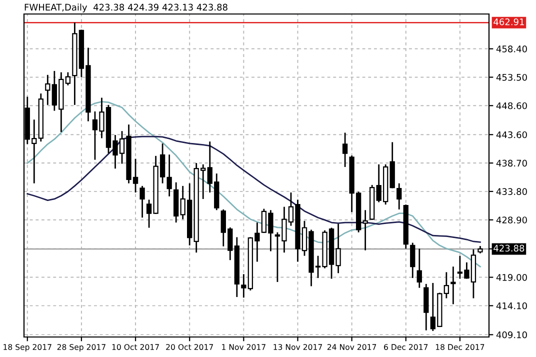  Describe the element at coordinates (509, 248) in the screenshot. I see `ref-line-label: 423.88` at that location.